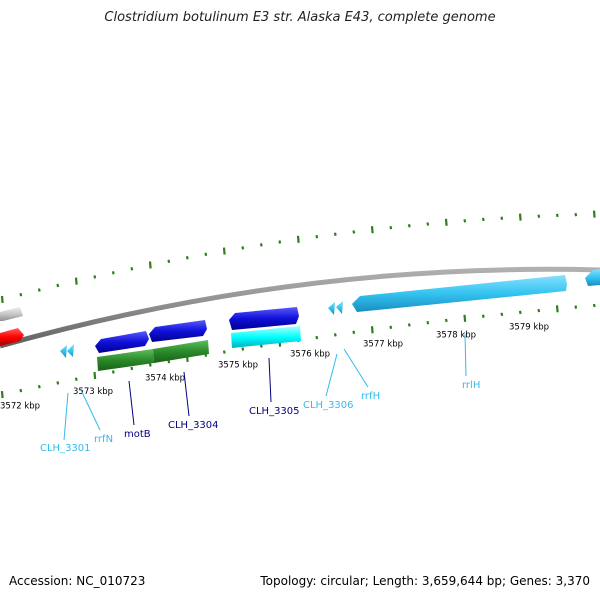 The image size is (600, 600). I want to click on genome-backbone, so click(300, 307).